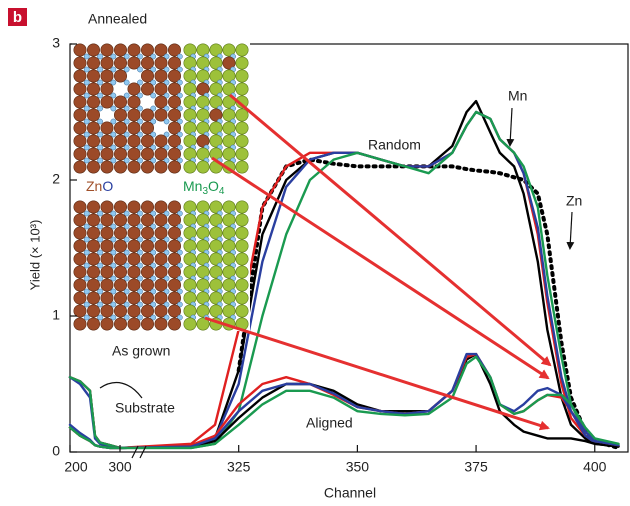 The width and height of the screenshot is (630, 506). I want to click on y-tick-label: 1, so click(56, 315).